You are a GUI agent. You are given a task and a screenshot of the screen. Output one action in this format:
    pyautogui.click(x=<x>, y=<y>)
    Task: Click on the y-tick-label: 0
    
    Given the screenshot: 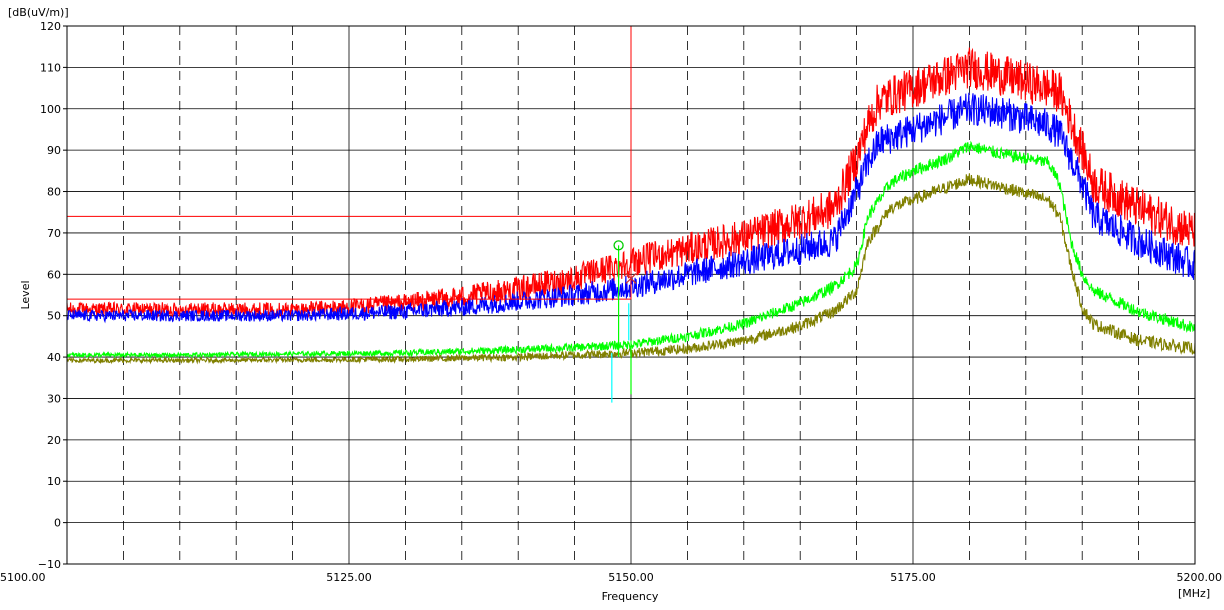 What is the action you would take?
    pyautogui.click(x=57, y=523)
    